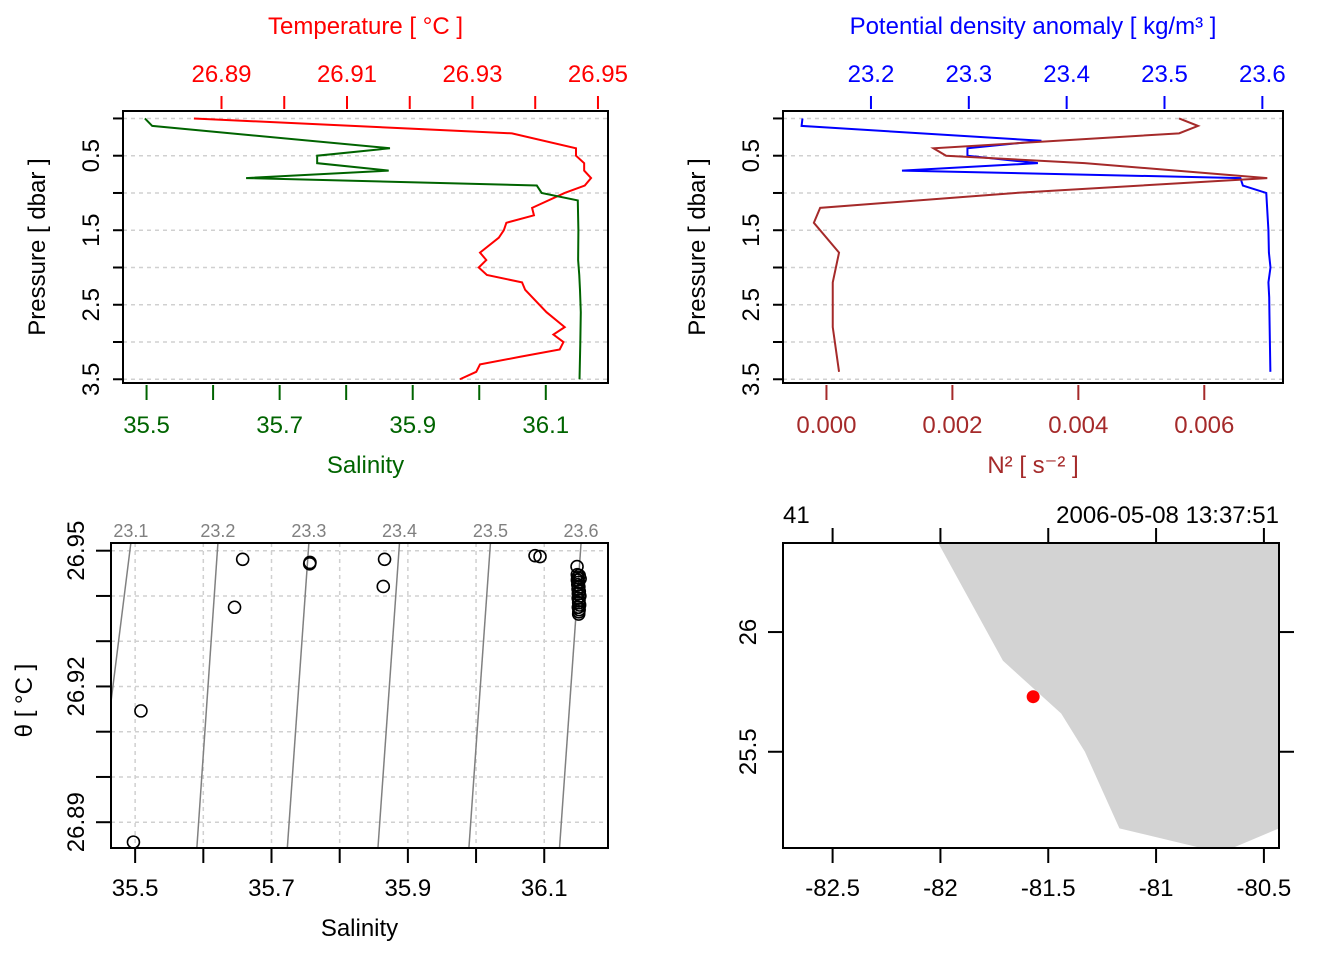  What do you see at coordinates (308, 531) in the screenshot?
I see `isopycnal-label: 23.3` at bounding box center [308, 531].